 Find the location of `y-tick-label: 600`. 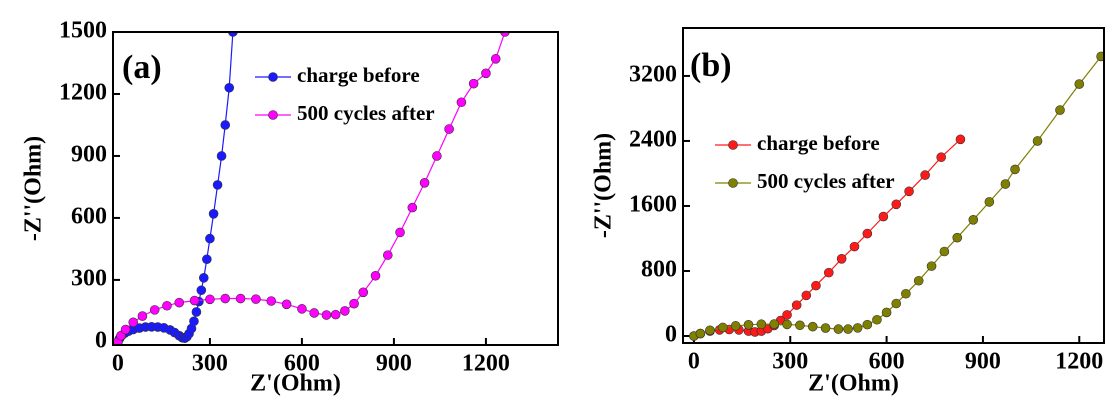

y-tick-label: 600 is located at coordinates (89, 216).